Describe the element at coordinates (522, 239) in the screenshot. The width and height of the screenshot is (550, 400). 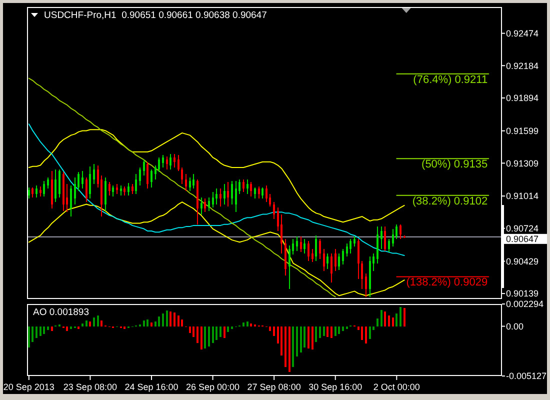
I see `ref-line-label: 0.90647` at that location.